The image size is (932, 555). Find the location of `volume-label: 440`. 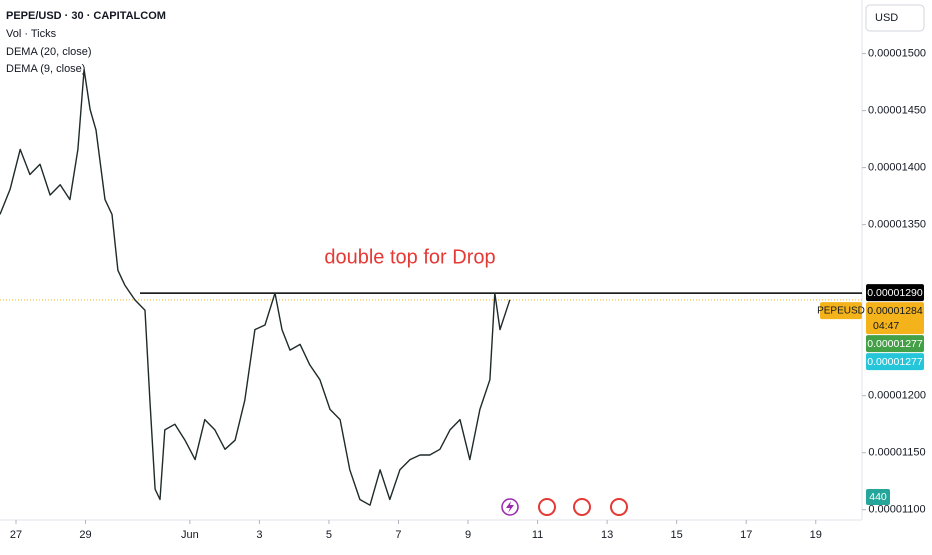

volume-label: 440 is located at coordinates (878, 497).